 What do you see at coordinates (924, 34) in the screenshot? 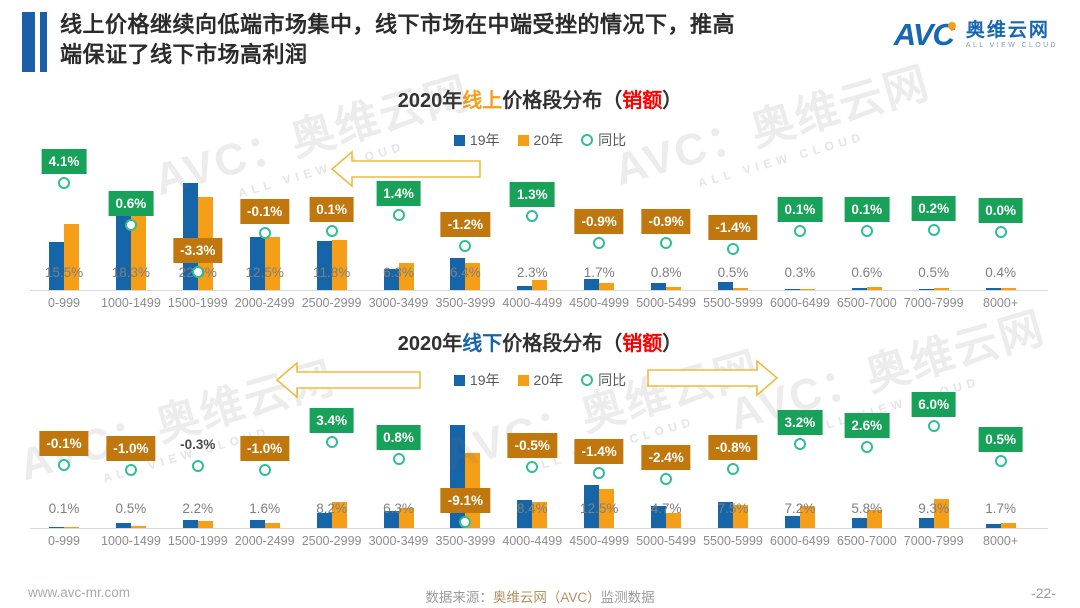
I see `avc-logo-mark: AVC` at bounding box center [924, 34].